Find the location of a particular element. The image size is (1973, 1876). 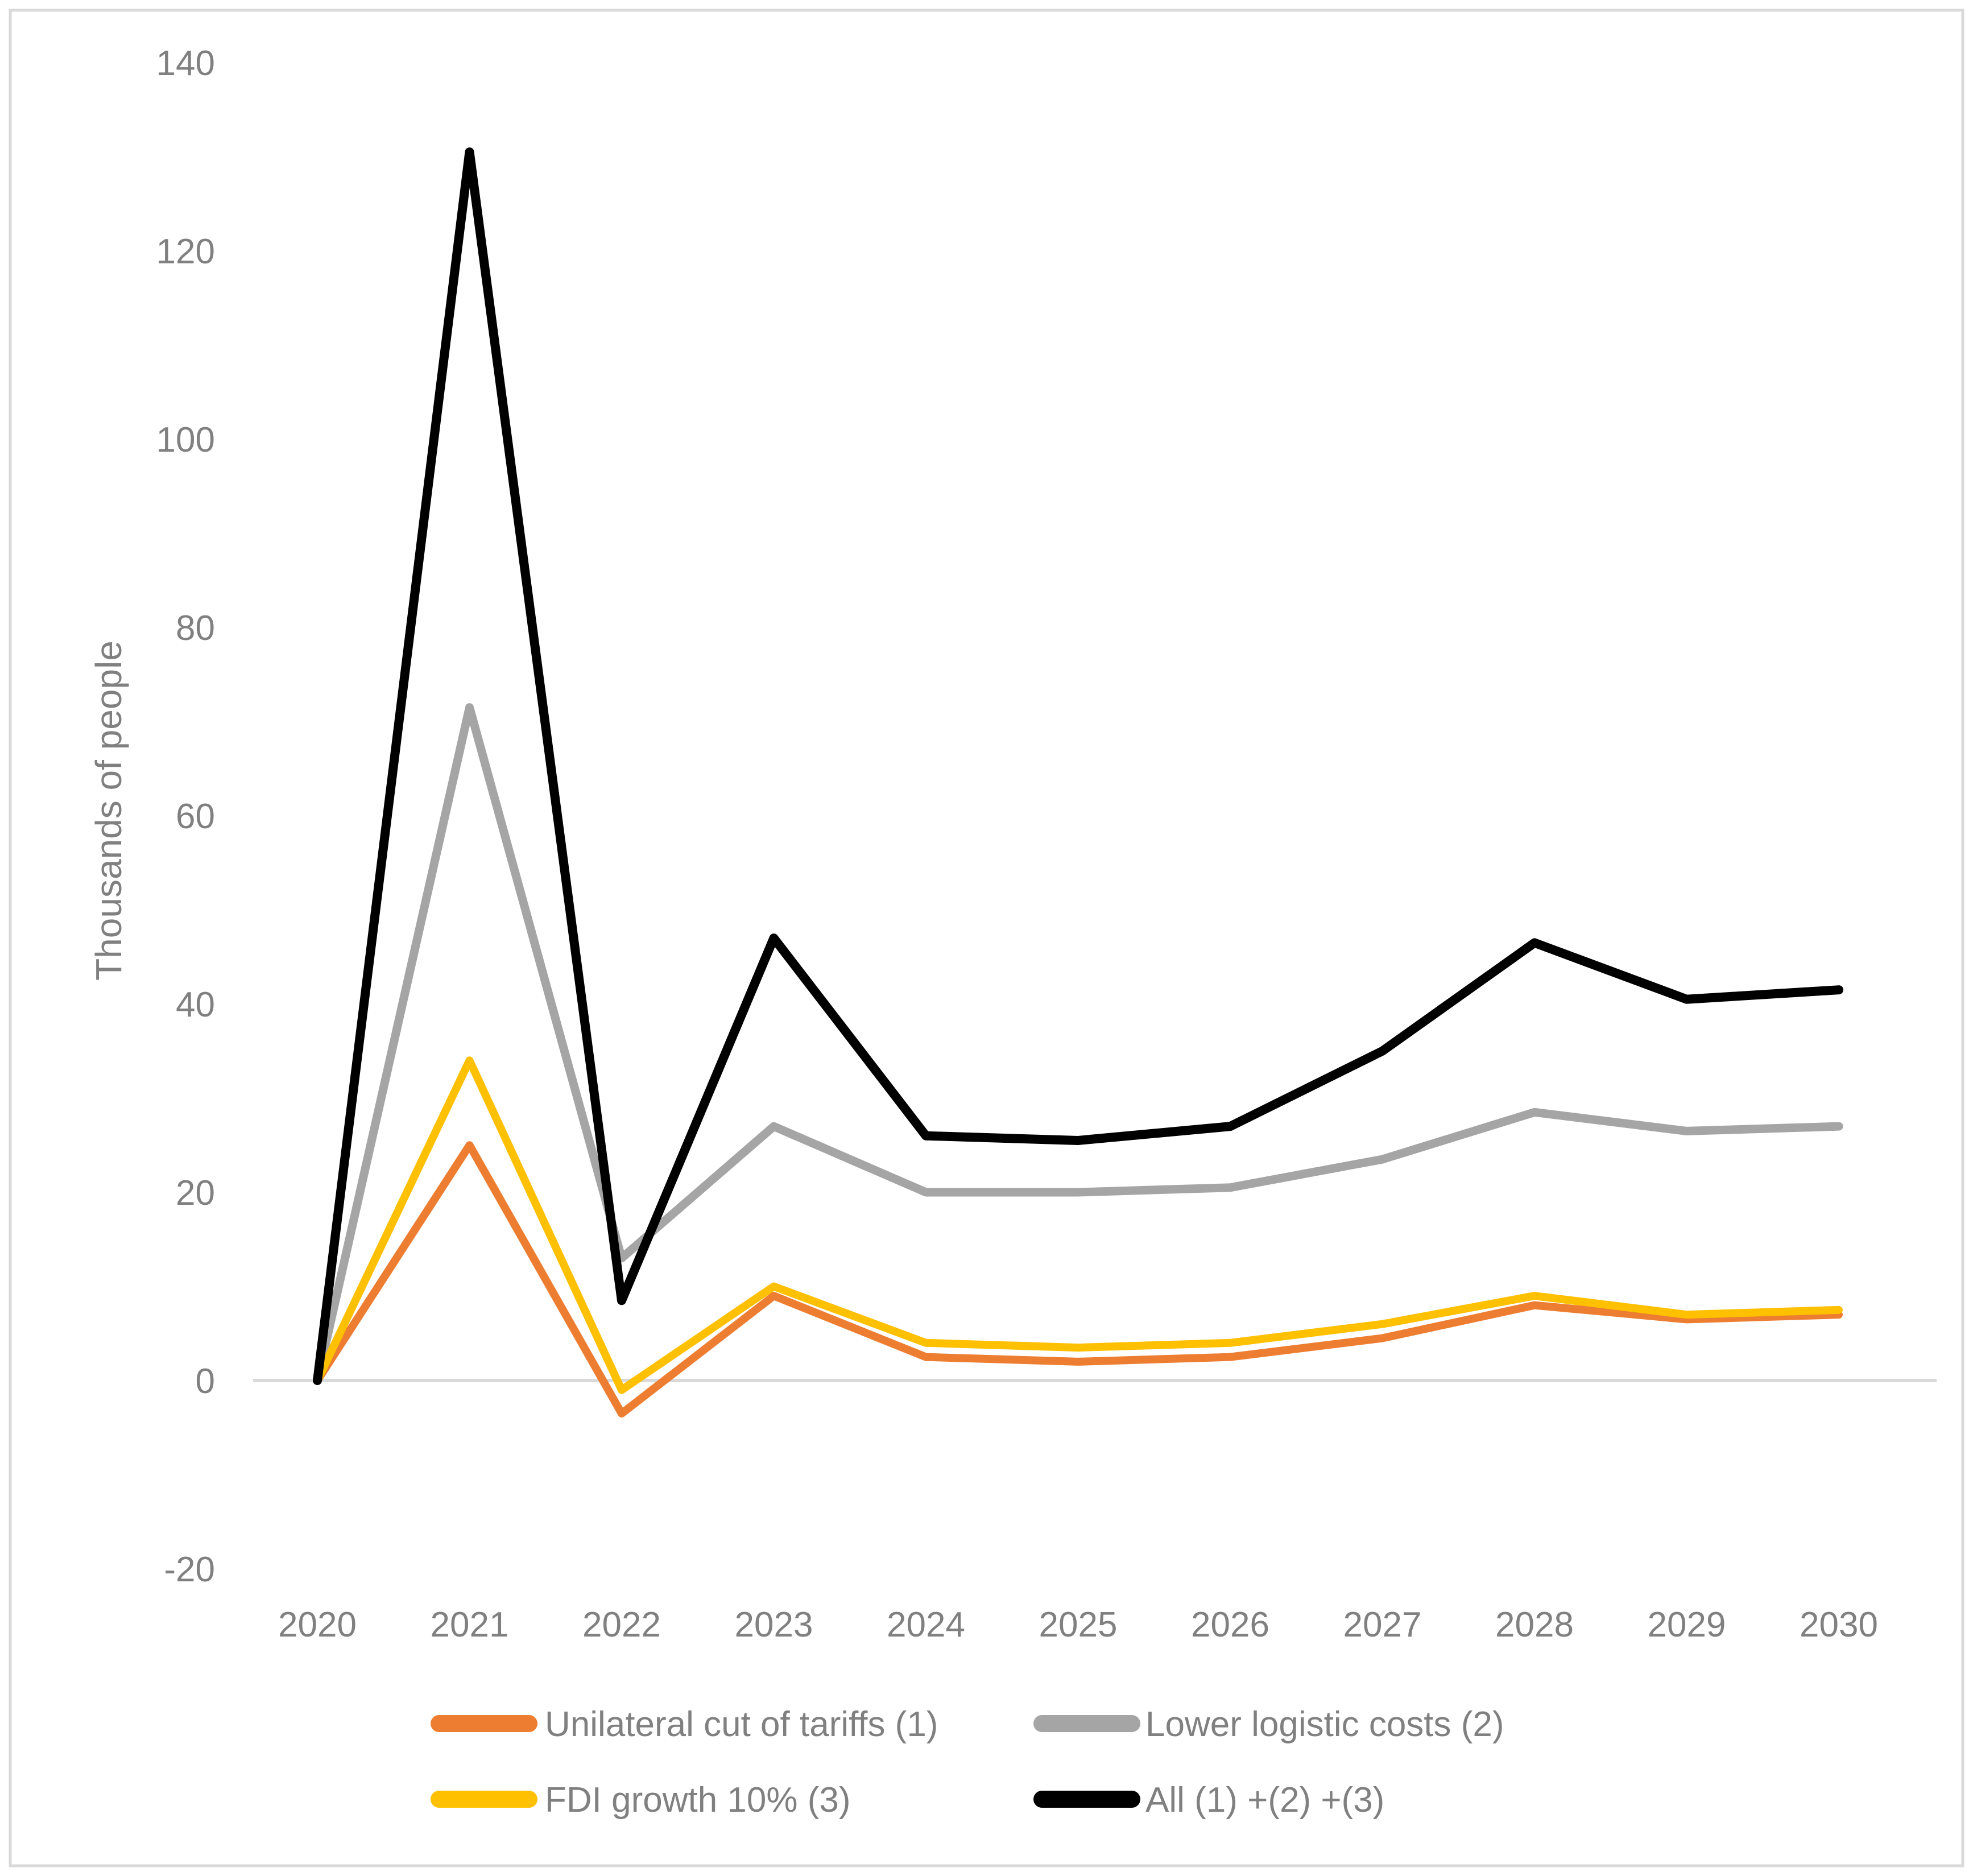

x-axis-tick-label: 2028 is located at coordinates (1535, 1624).